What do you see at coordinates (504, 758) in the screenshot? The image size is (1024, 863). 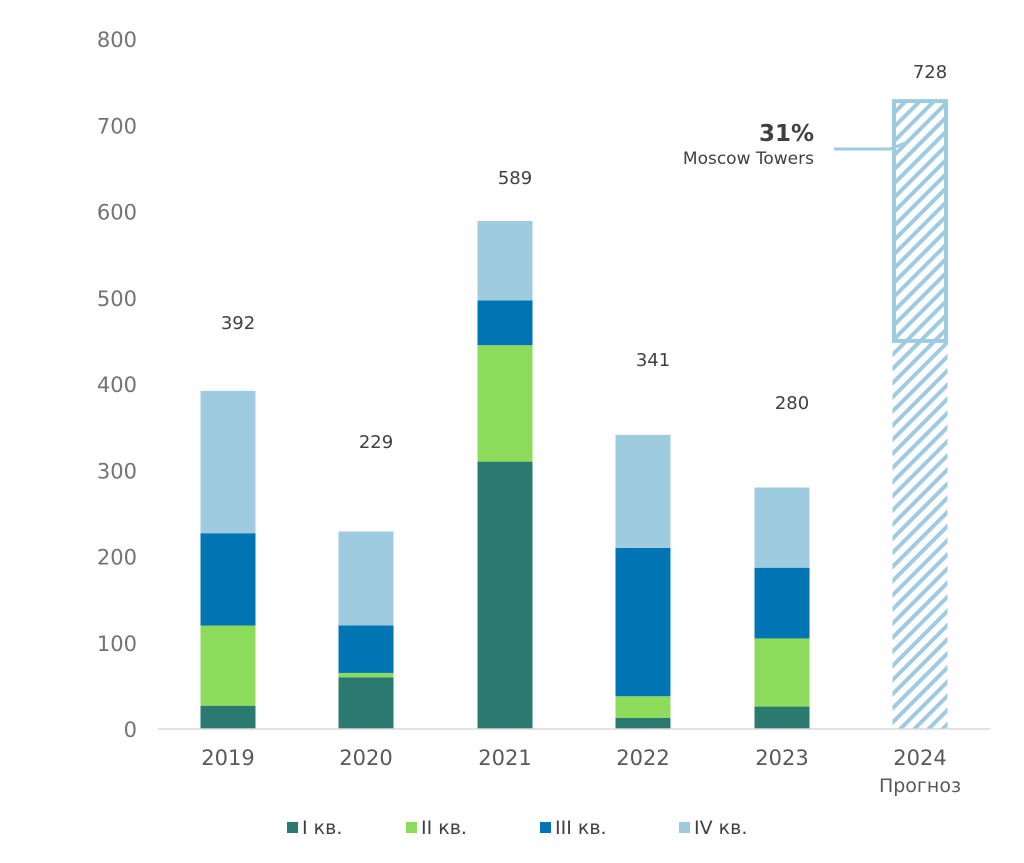 I see `x-tick-label: 2021` at bounding box center [504, 758].